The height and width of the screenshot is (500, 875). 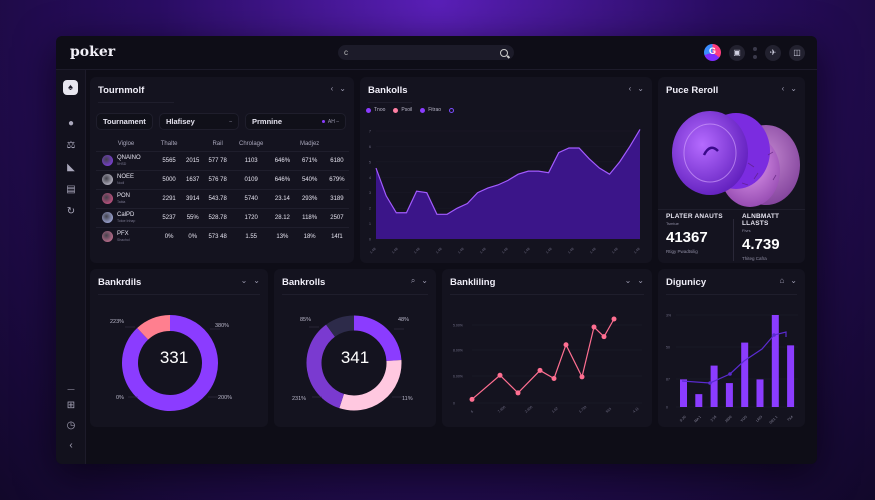 I want to click on svg-text: 8.00%, so click(x=458, y=351).